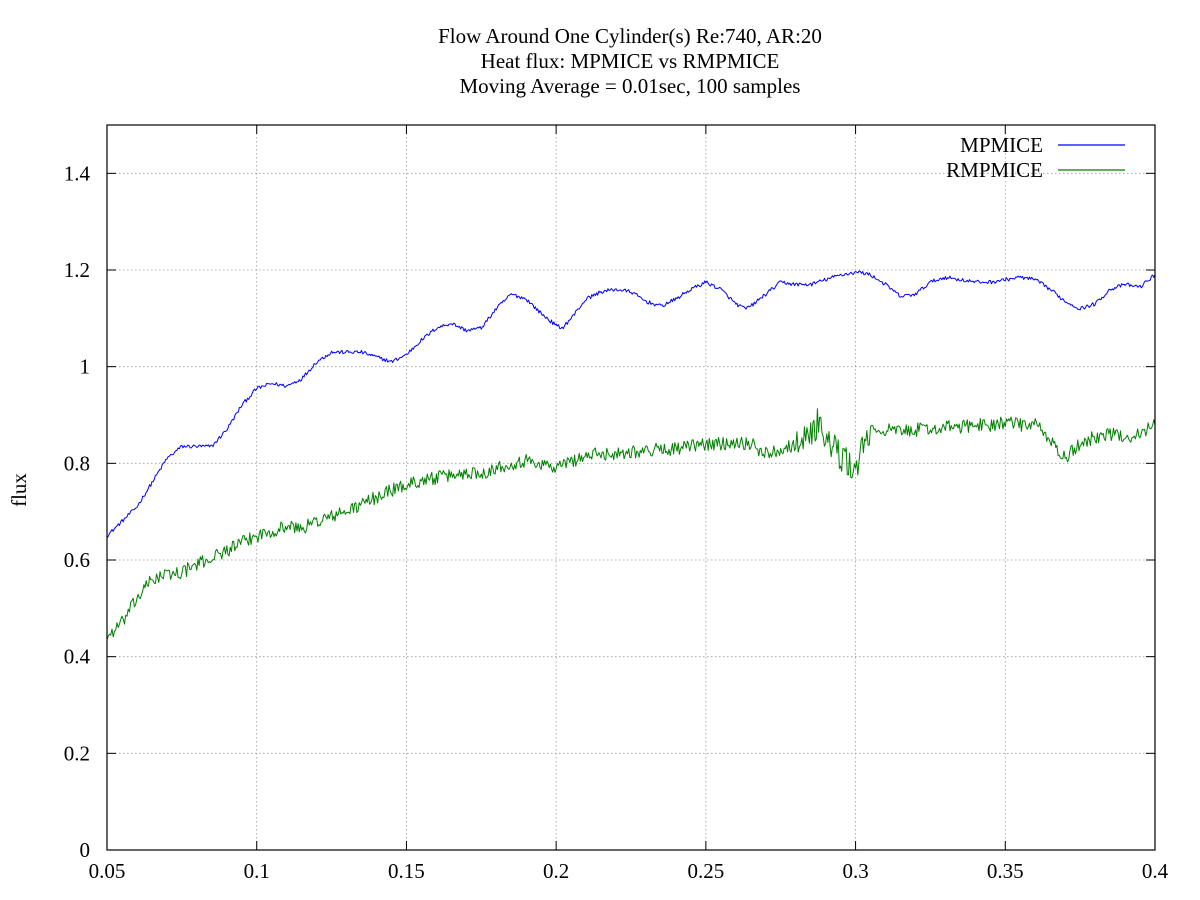 Image resolution: width=1200 pixels, height=900 pixels. Describe the element at coordinates (77, 511) in the screenshot. I see `y-tick-labels: 0 0.2 0.4 0.6 0.8 1 1.2 1.4` at that location.